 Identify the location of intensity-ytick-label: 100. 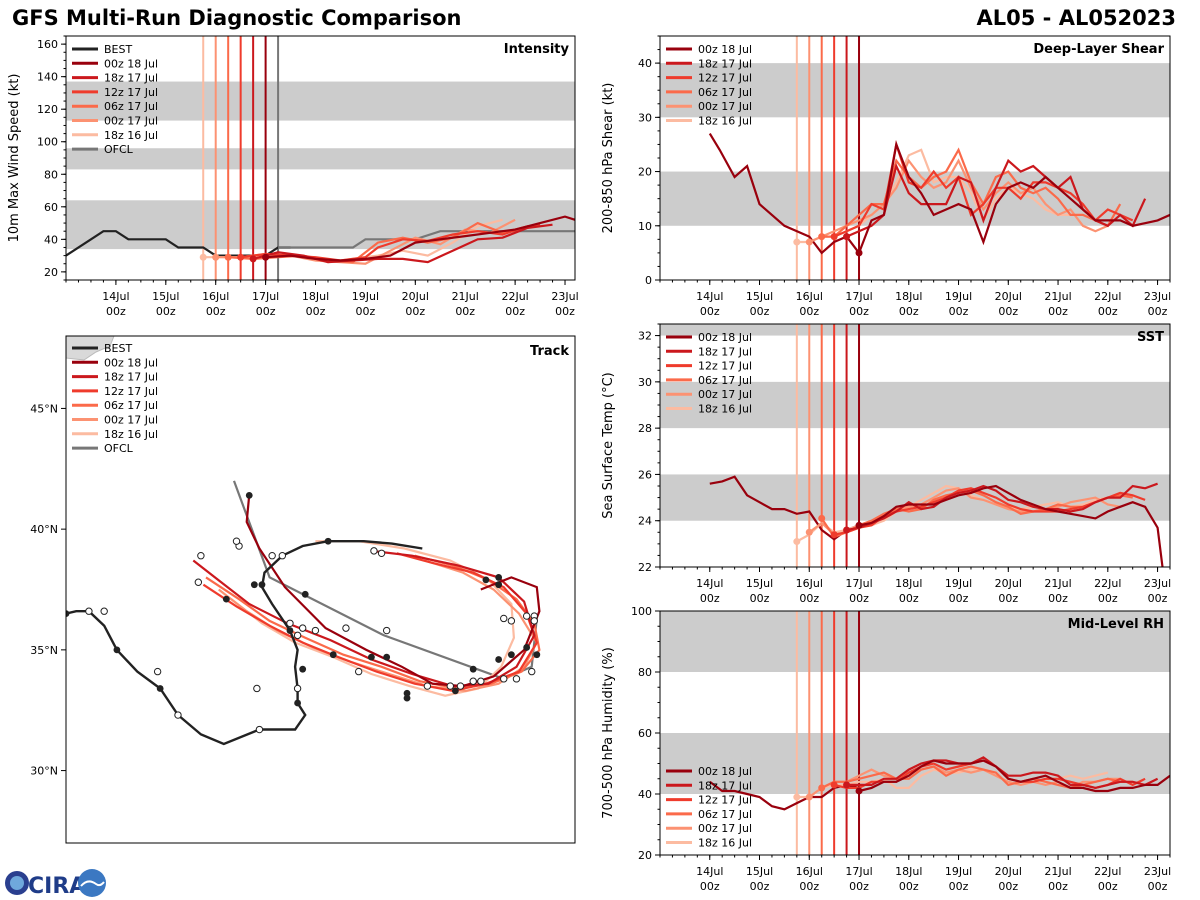
(47, 142).